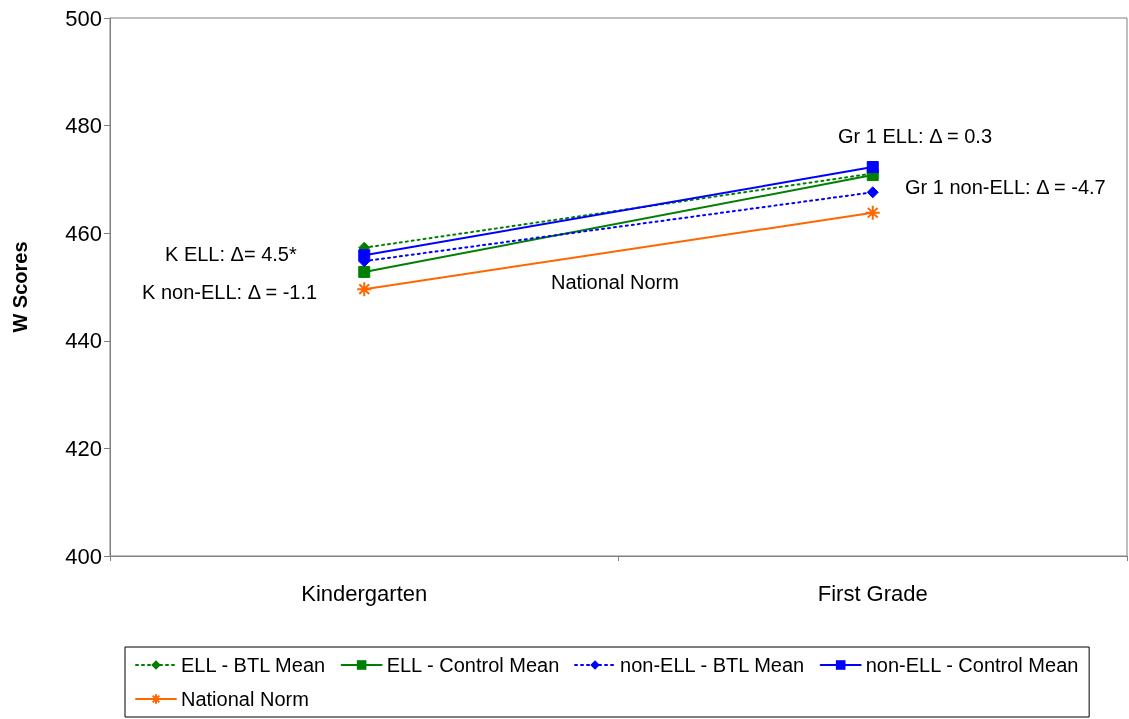  Describe the element at coordinates (245, 699) in the screenshot. I see `legend-label: National Norm` at that location.